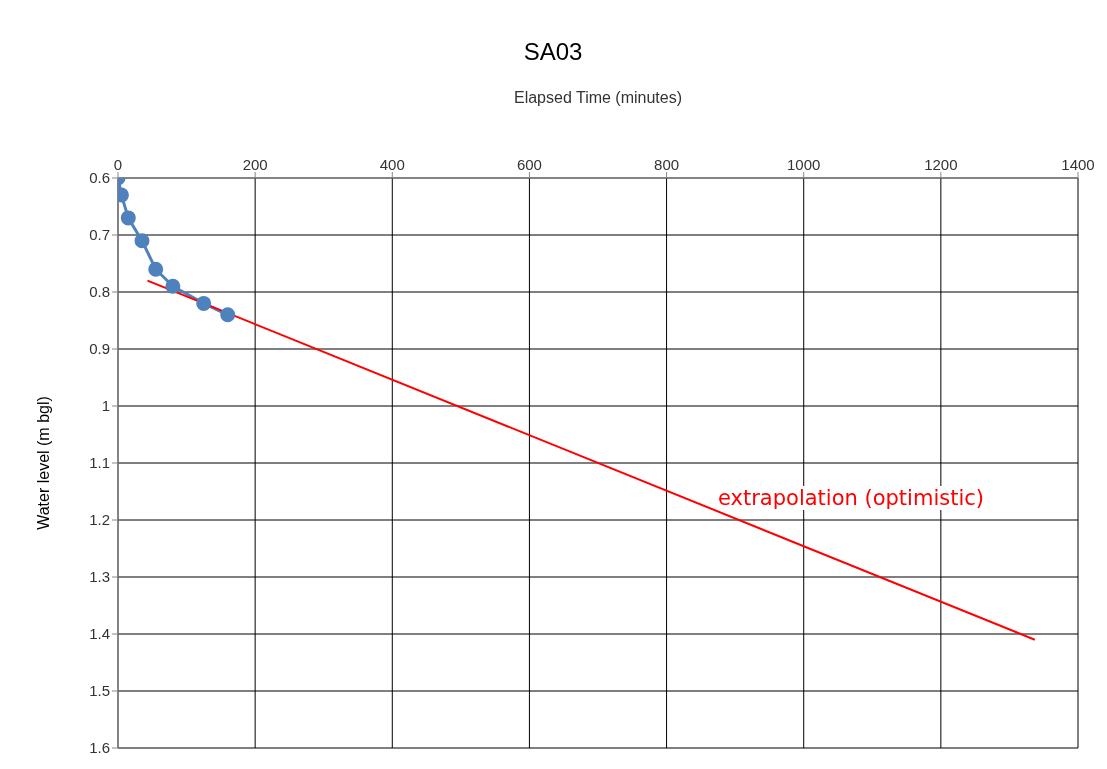 The width and height of the screenshot is (1107, 769). What do you see at coordinates (99, 349) in the screenshot?
I see `y-tick-label: 0.9` at bounding box center [99, 349].